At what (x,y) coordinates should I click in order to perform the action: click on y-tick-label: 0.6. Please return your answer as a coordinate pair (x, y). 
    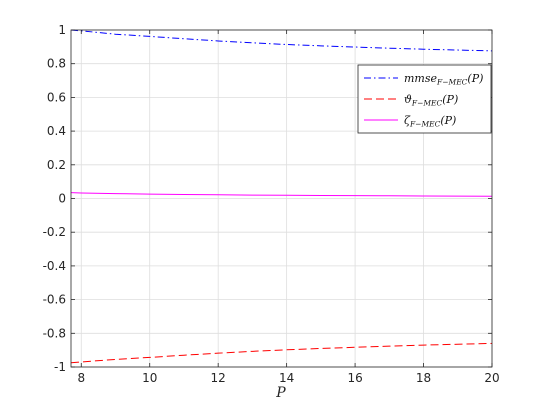
    Looking at the image, I should click on (56, 97).